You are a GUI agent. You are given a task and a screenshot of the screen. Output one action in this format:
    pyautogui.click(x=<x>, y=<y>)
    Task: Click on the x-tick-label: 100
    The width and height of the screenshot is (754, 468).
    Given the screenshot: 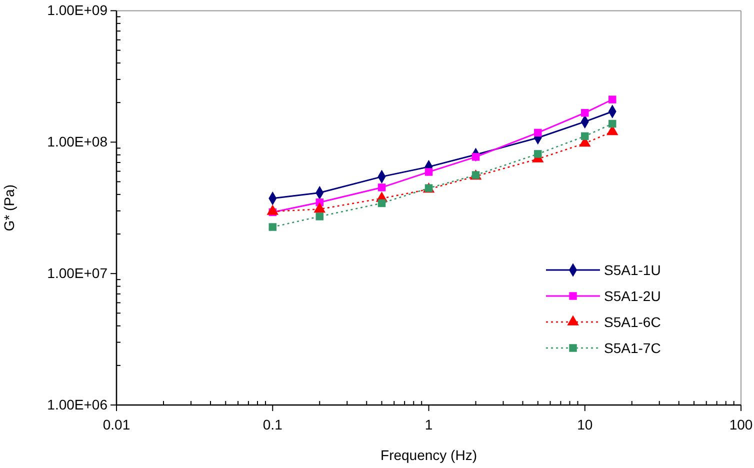 What is the action you would take?
    pyautogui.click(x=741, y=424)
    